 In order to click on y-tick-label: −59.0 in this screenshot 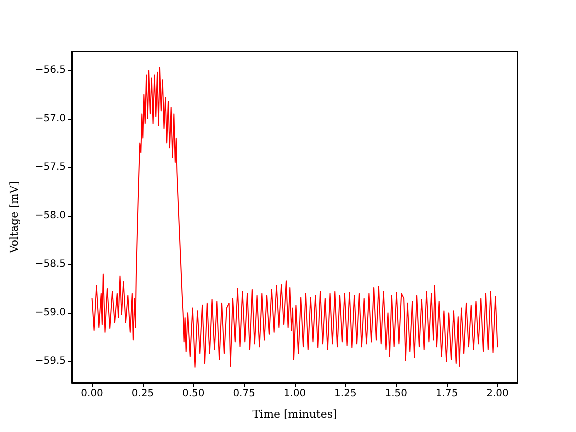, I will do `click(50, 313)`.